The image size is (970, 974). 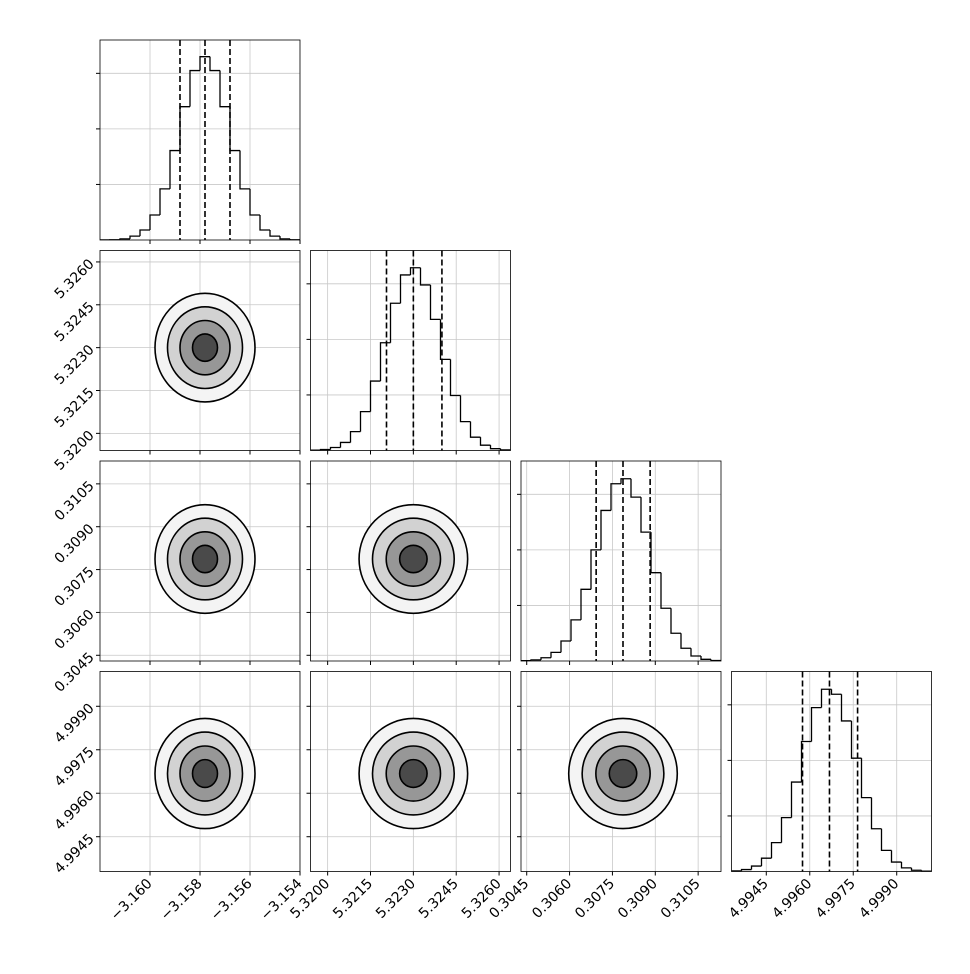 What do you see at coordinates (879, 899) in the screenshot?
I see `x-tick-label: 4.9990` at bounding box center [879, 899].